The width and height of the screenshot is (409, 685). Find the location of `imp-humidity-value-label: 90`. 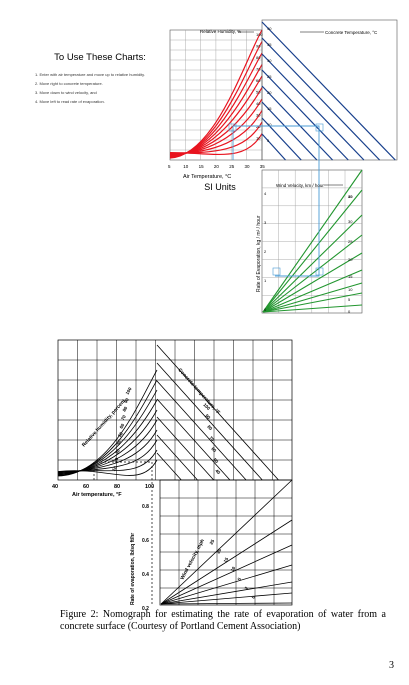

imp-humidity-value-label: 90 is located at coordinates (126, 400).